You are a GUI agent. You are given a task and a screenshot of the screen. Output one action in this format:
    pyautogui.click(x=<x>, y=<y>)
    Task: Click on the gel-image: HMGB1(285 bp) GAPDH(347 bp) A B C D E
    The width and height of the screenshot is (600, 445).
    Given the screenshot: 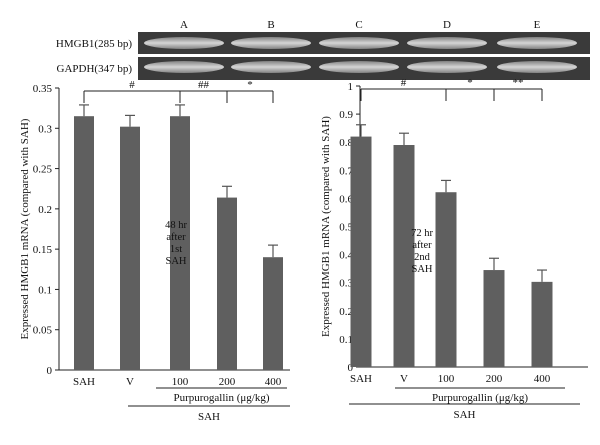 What is the action you would take?
    pyautogui.click(x=323, y=49)
    